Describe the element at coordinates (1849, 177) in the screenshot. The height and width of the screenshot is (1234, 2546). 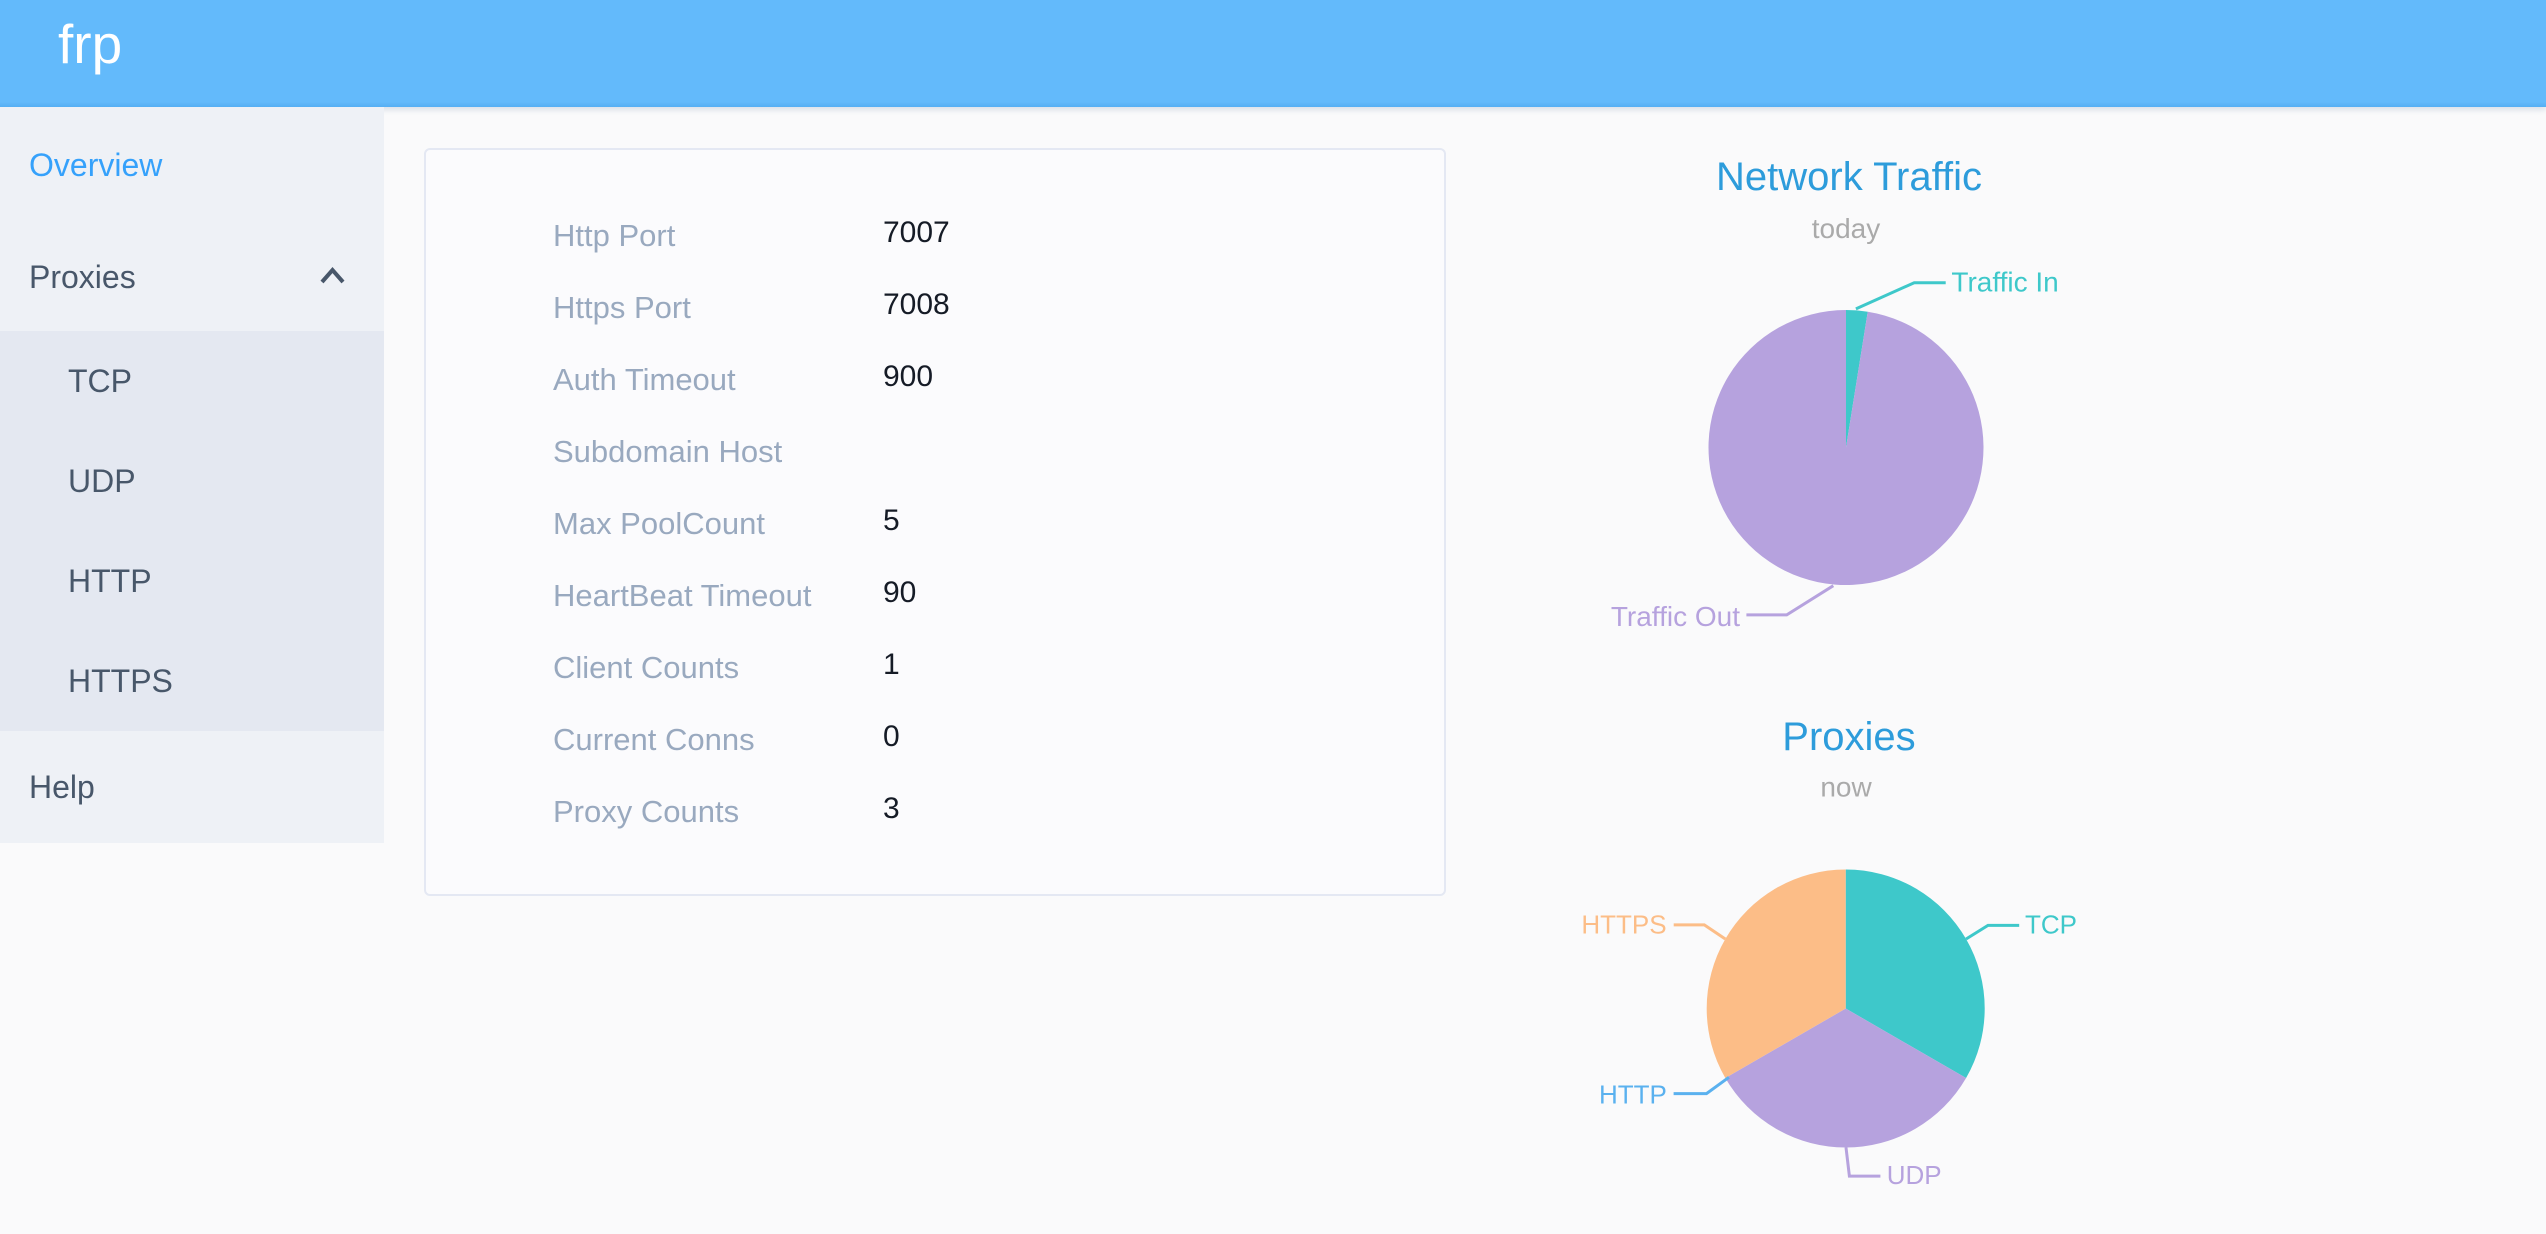
I see `svg-text: Network Traffic` at that location.